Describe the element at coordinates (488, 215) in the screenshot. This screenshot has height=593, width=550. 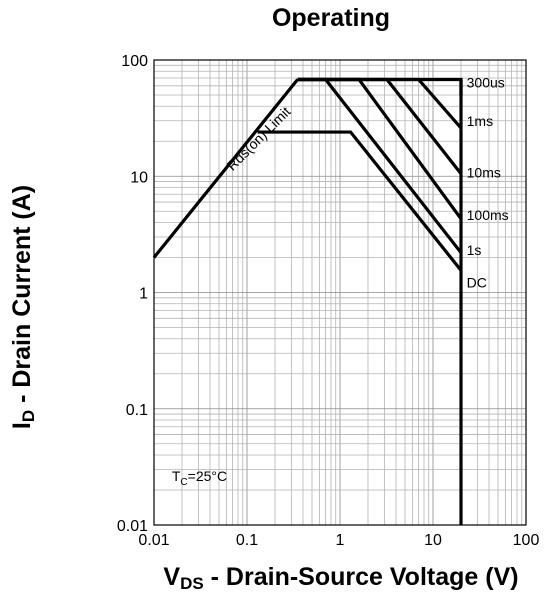
I see `label-100ms: 100ms` at that location.